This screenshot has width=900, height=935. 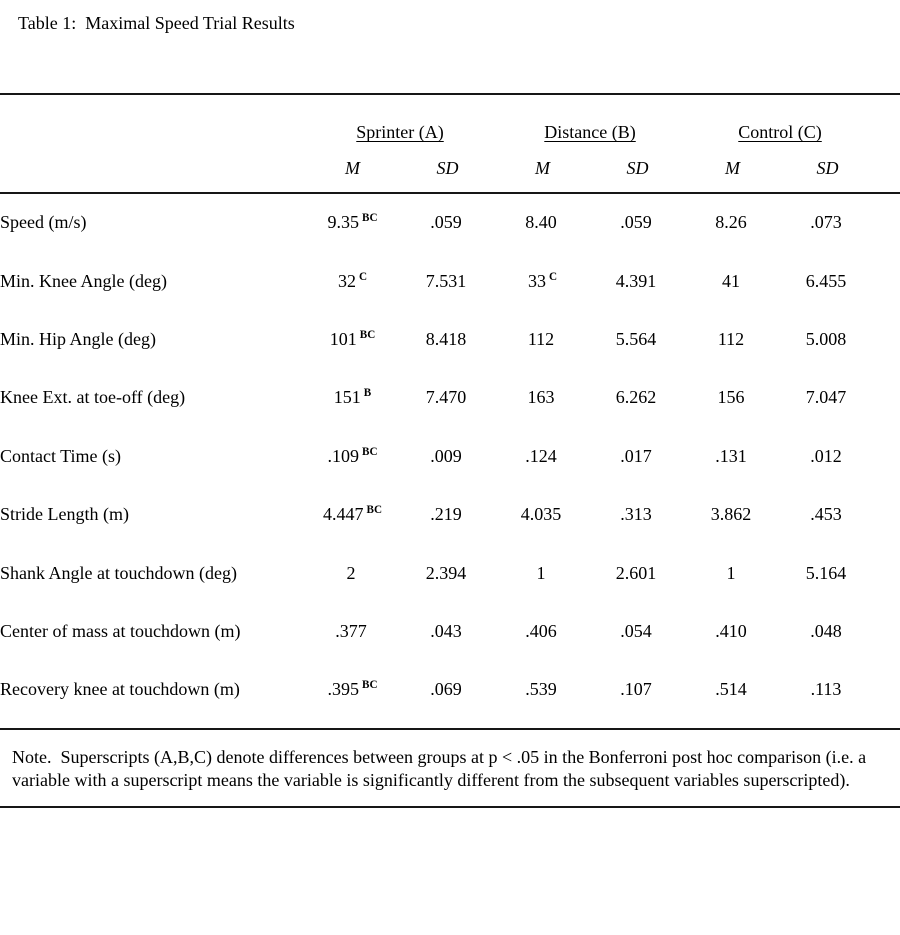 I want to click on data-cell: 7.047, so click(x=827, y=398).